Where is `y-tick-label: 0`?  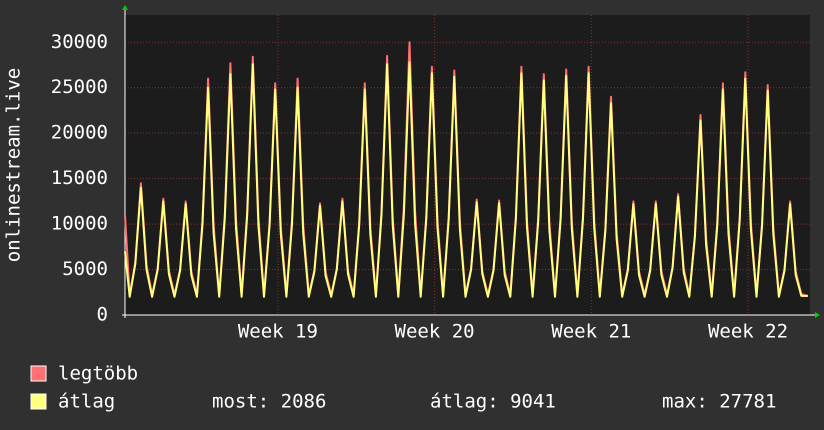
y-tick-label: 0 is located at coordinates (102, 315).